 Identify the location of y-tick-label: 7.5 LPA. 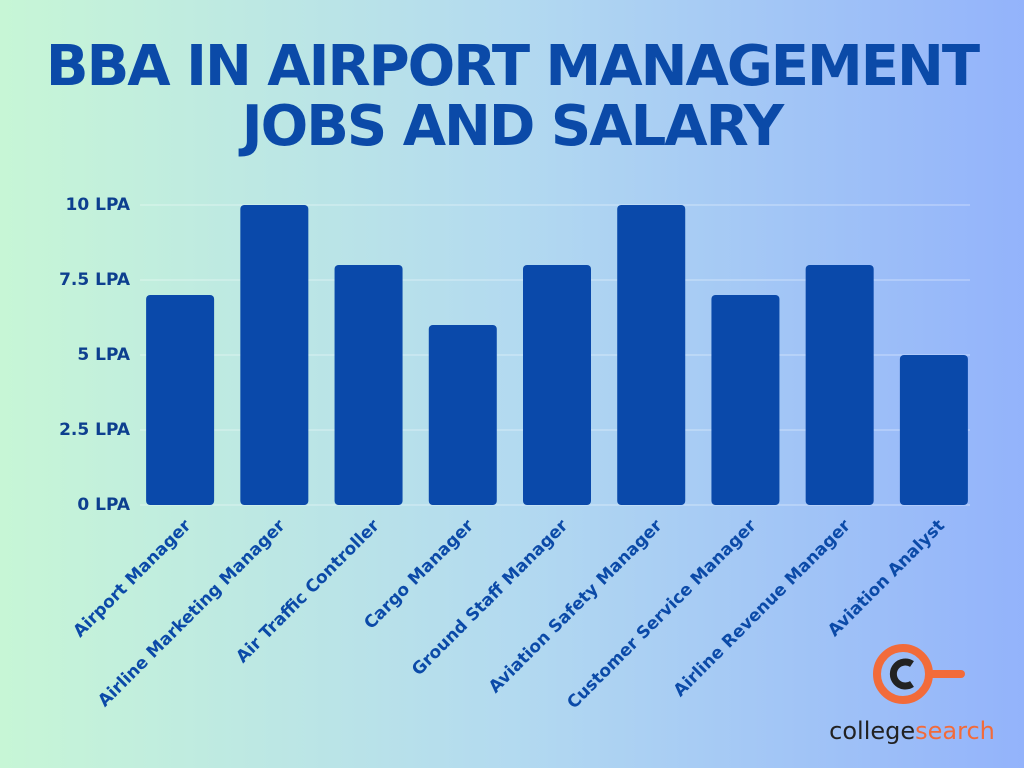
(95, 280).